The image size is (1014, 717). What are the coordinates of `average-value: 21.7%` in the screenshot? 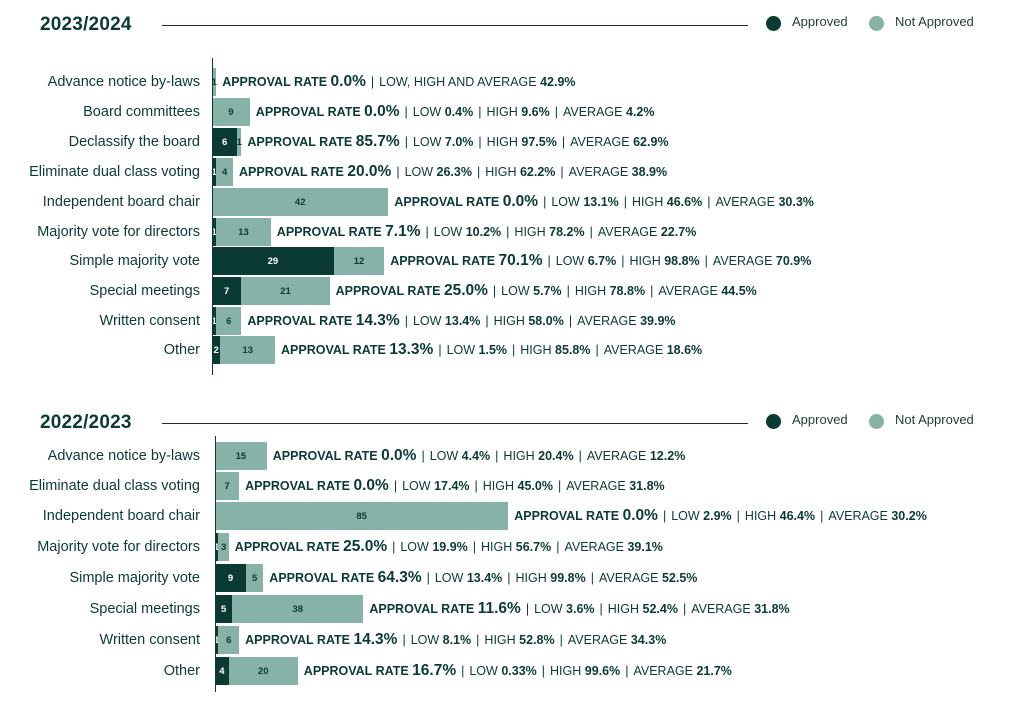 It's located at (714, 671).